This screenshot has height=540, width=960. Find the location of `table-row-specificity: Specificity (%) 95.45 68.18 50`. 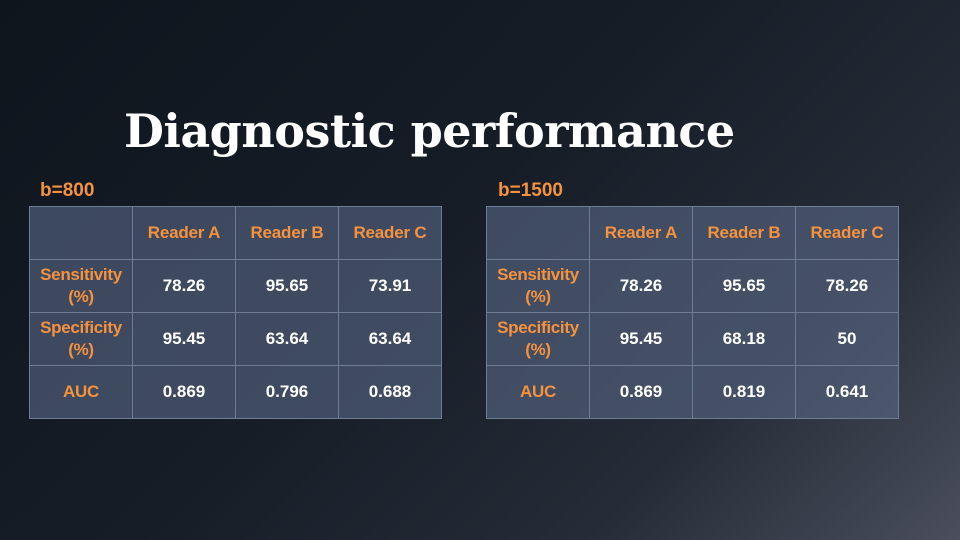

table-row-specificity: Specificity (%) 95.45 68.18 50 is located at coordinates (692, 339).